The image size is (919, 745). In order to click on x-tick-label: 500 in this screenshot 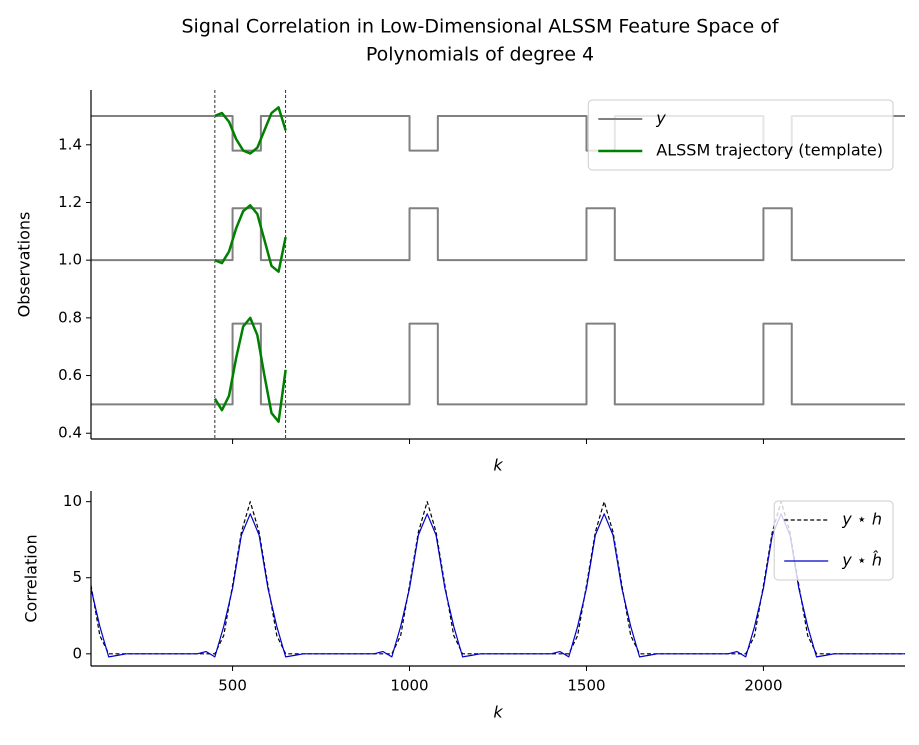, I will do `click(232, 686)`.